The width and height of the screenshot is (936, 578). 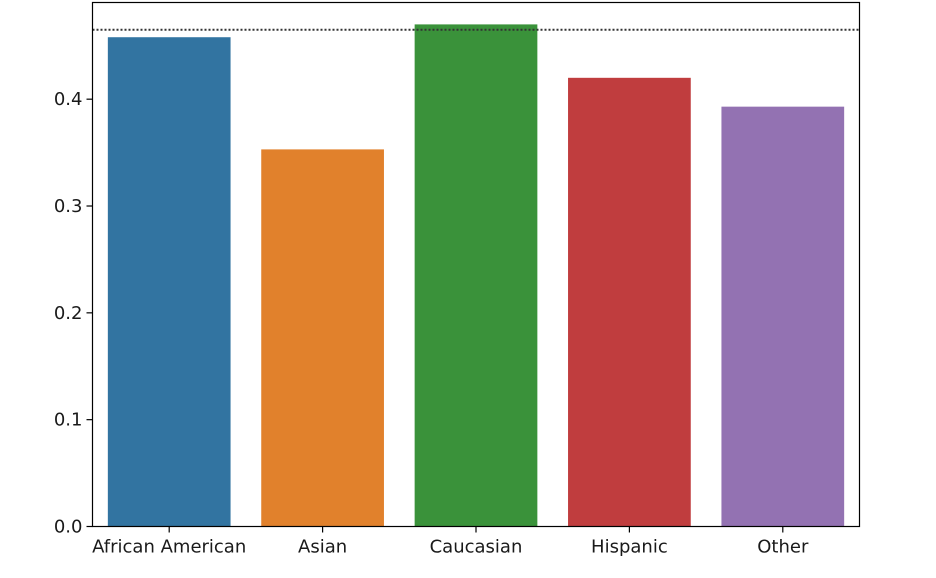 What do you see at coordinates (68, 420) in the screenshot?
I see `y-tick-label: 0.1` at bounding box center [68, 420].